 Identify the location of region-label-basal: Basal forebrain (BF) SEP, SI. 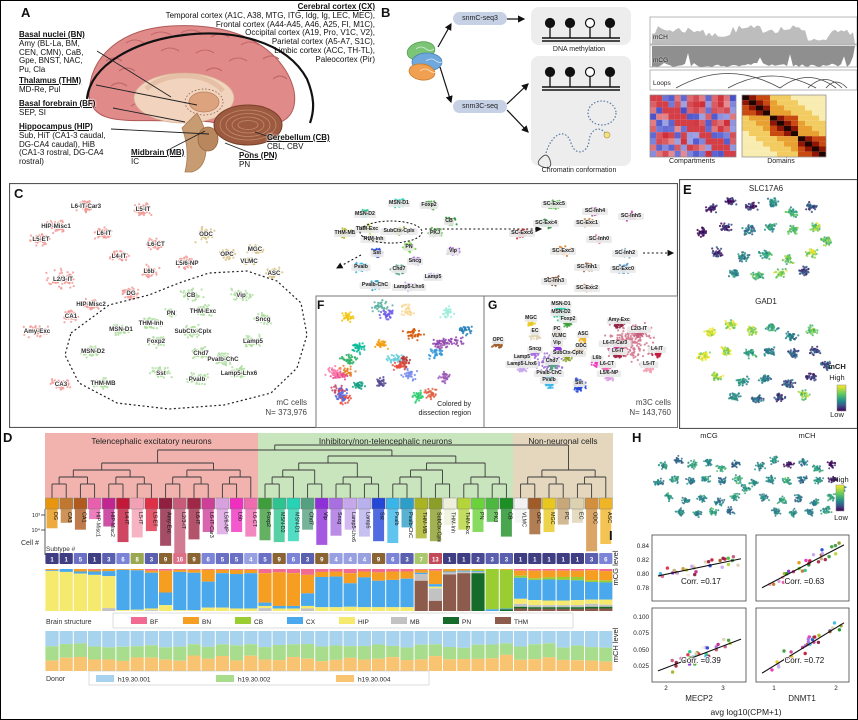
(57, 108).